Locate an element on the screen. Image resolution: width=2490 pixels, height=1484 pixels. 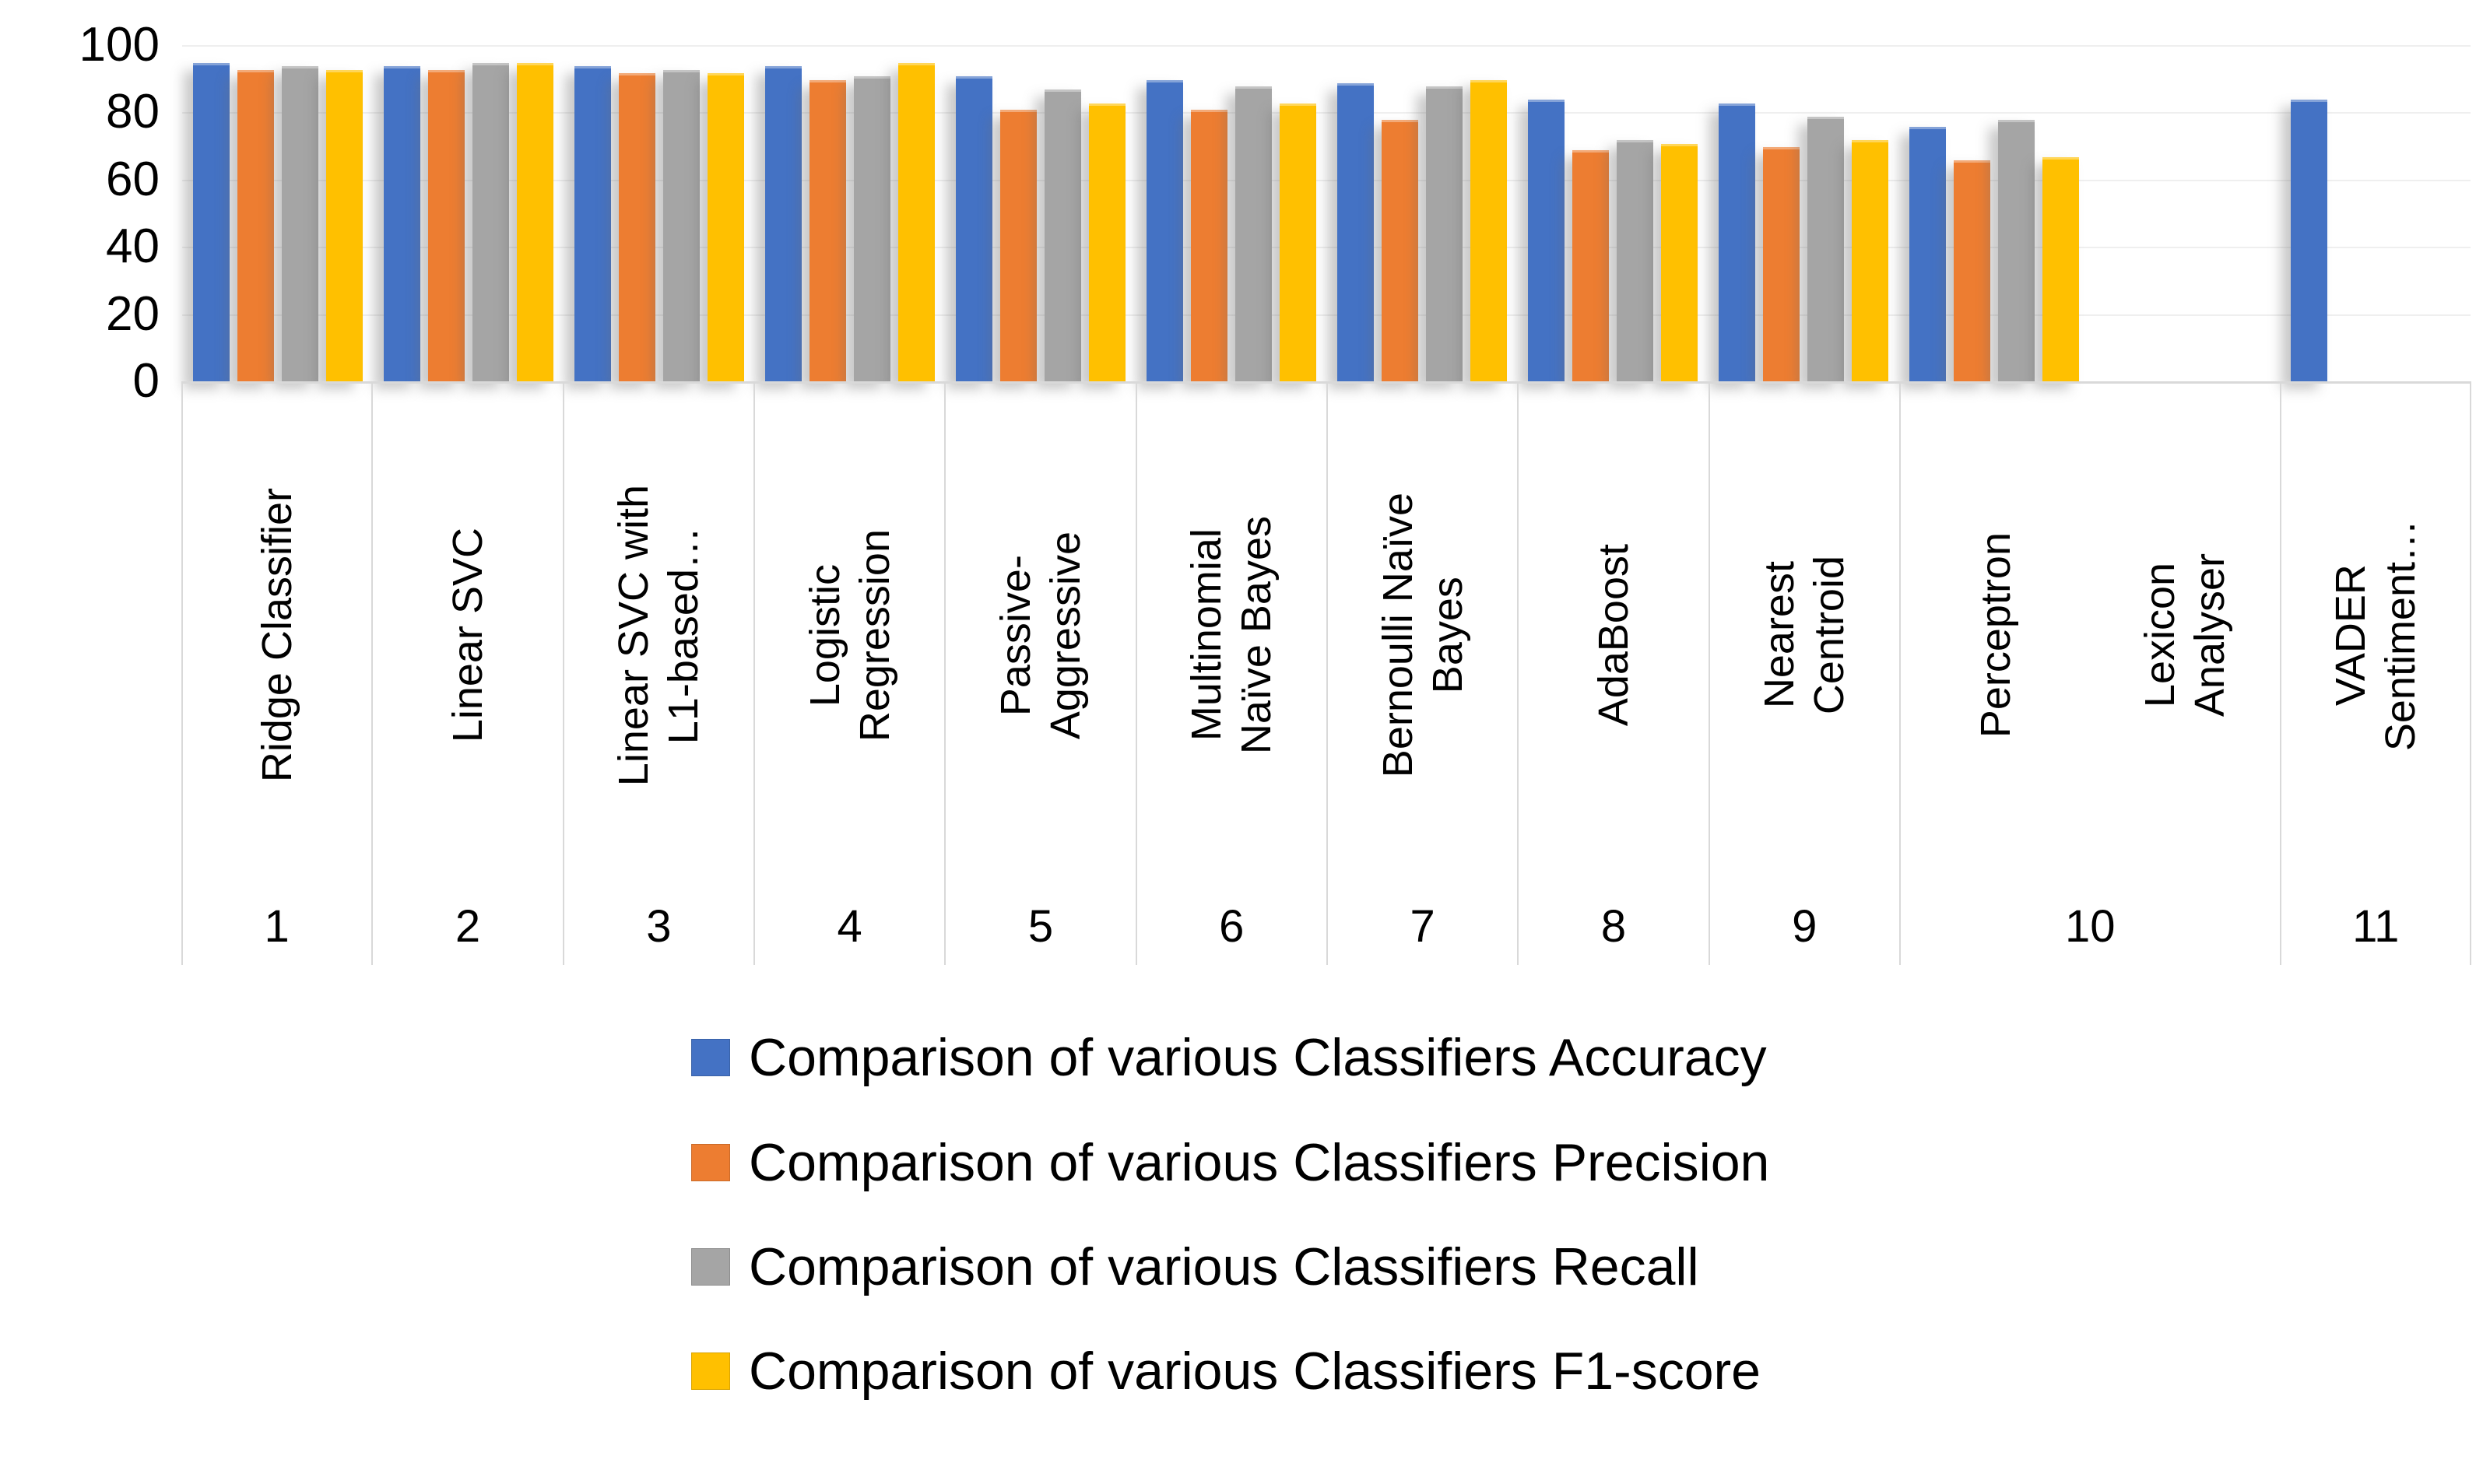
category-label: Passive- Aggressive is located at coordinates (1040, 635).